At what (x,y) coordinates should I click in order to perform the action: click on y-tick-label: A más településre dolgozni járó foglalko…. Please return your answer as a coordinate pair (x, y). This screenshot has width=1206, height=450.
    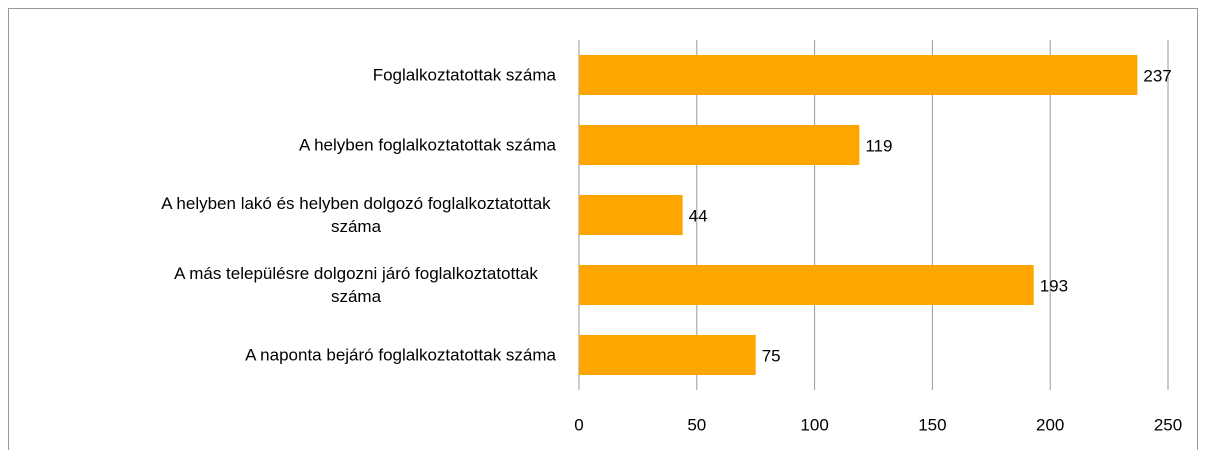
    Looking at the image, I should click on (356, 285).